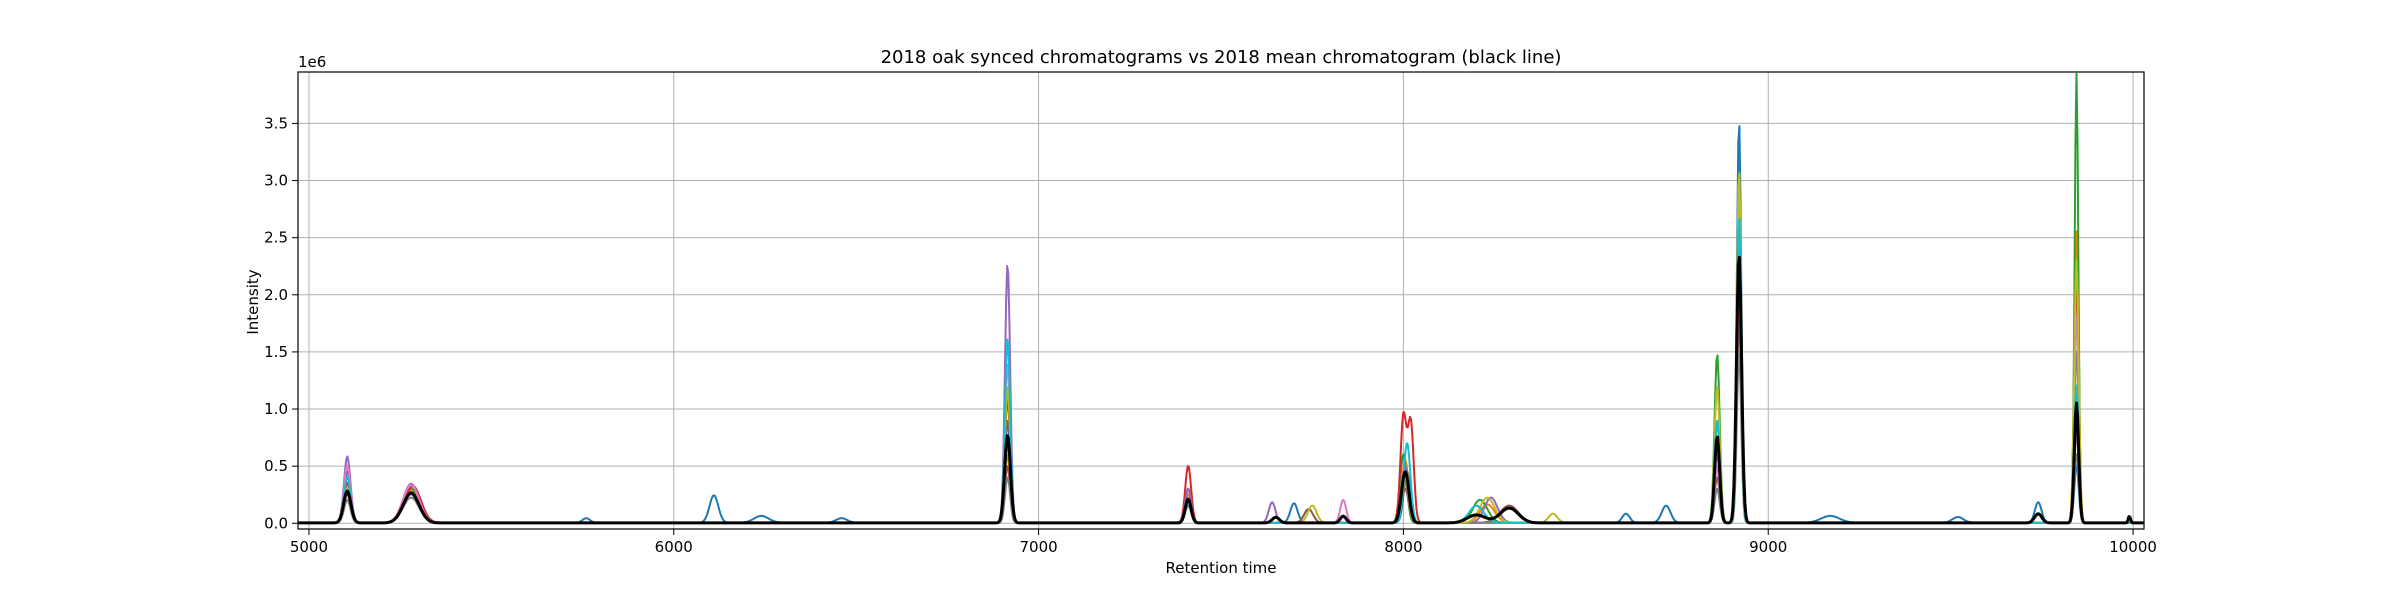 The image size is (2382, 600). Describe the element at coordinates (276, 523) in the screenshot. I see `y-tick-label: 0.0` at that location.